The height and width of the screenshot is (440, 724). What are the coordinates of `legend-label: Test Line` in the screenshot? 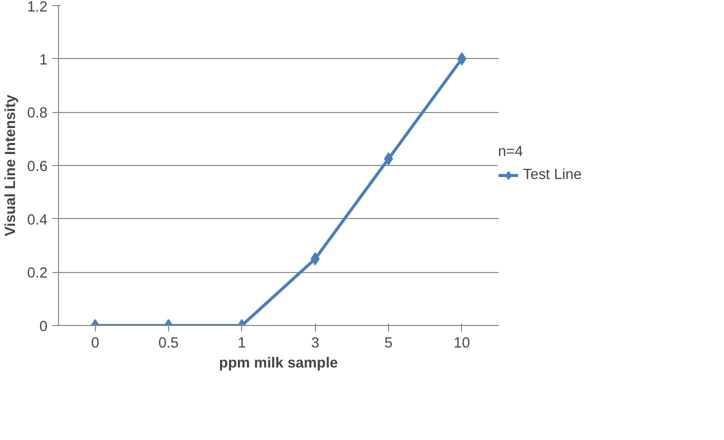 It's located at (552, 175).